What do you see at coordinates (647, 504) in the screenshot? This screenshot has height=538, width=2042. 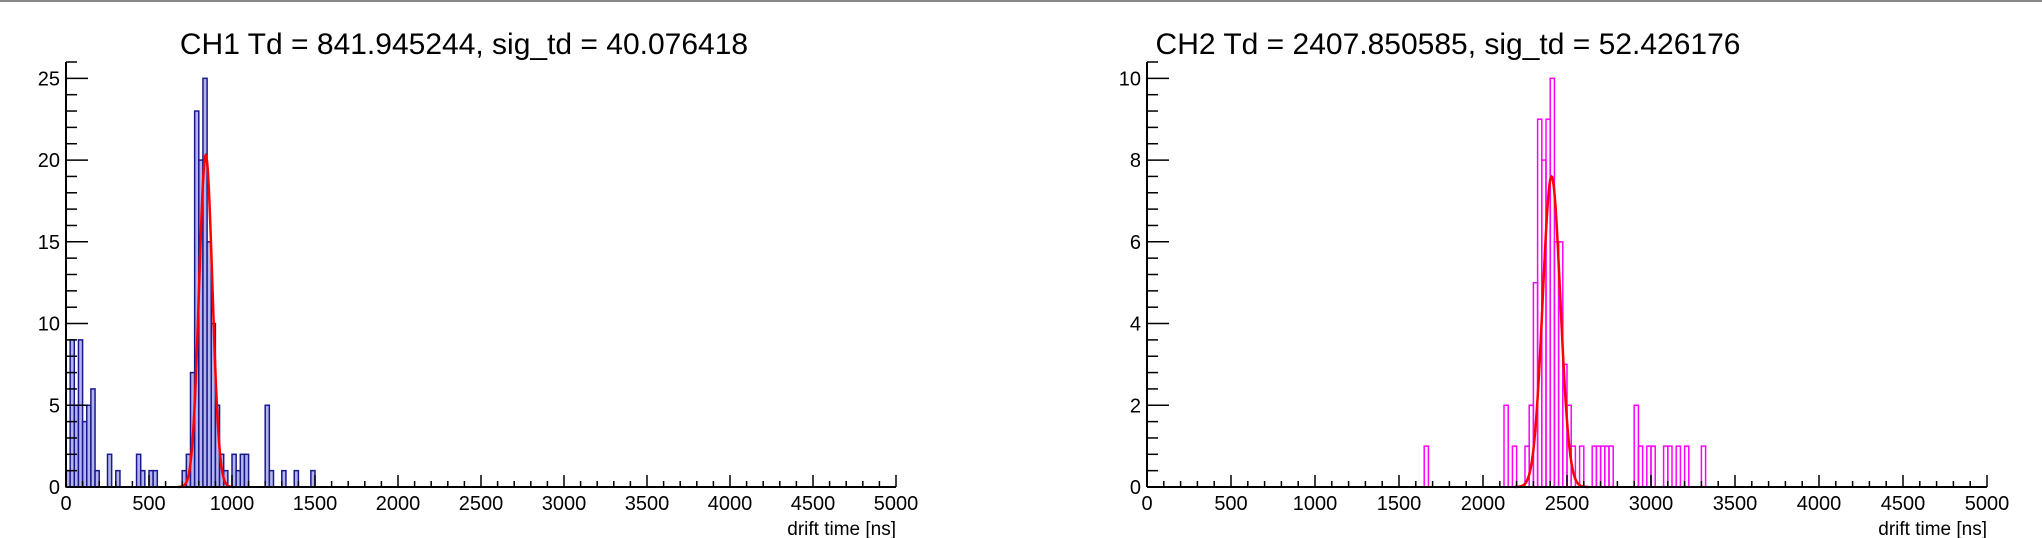 I see `ch1-x-tick-label: 3500` at bounding box center [647, 504].